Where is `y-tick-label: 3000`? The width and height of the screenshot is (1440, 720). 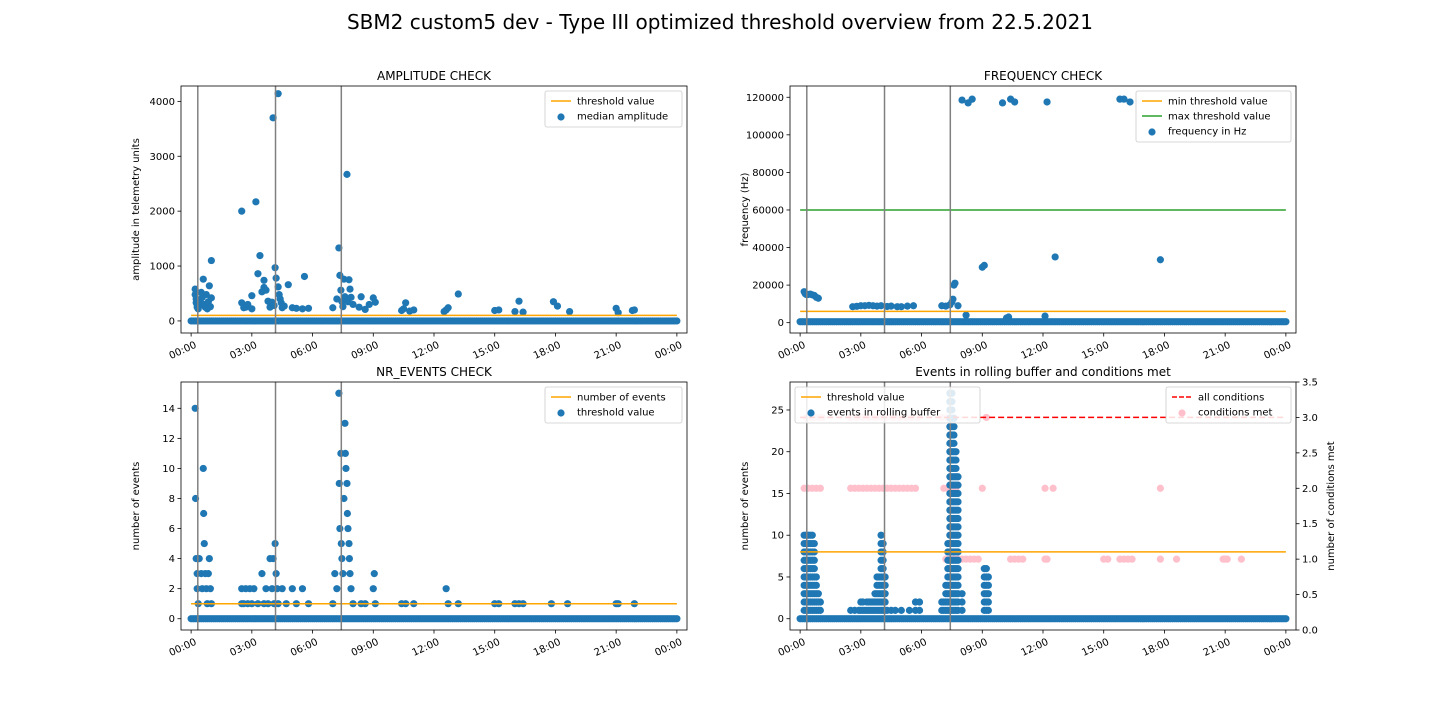
y-tick-label: 3000 is located at coordinates (162, 157).